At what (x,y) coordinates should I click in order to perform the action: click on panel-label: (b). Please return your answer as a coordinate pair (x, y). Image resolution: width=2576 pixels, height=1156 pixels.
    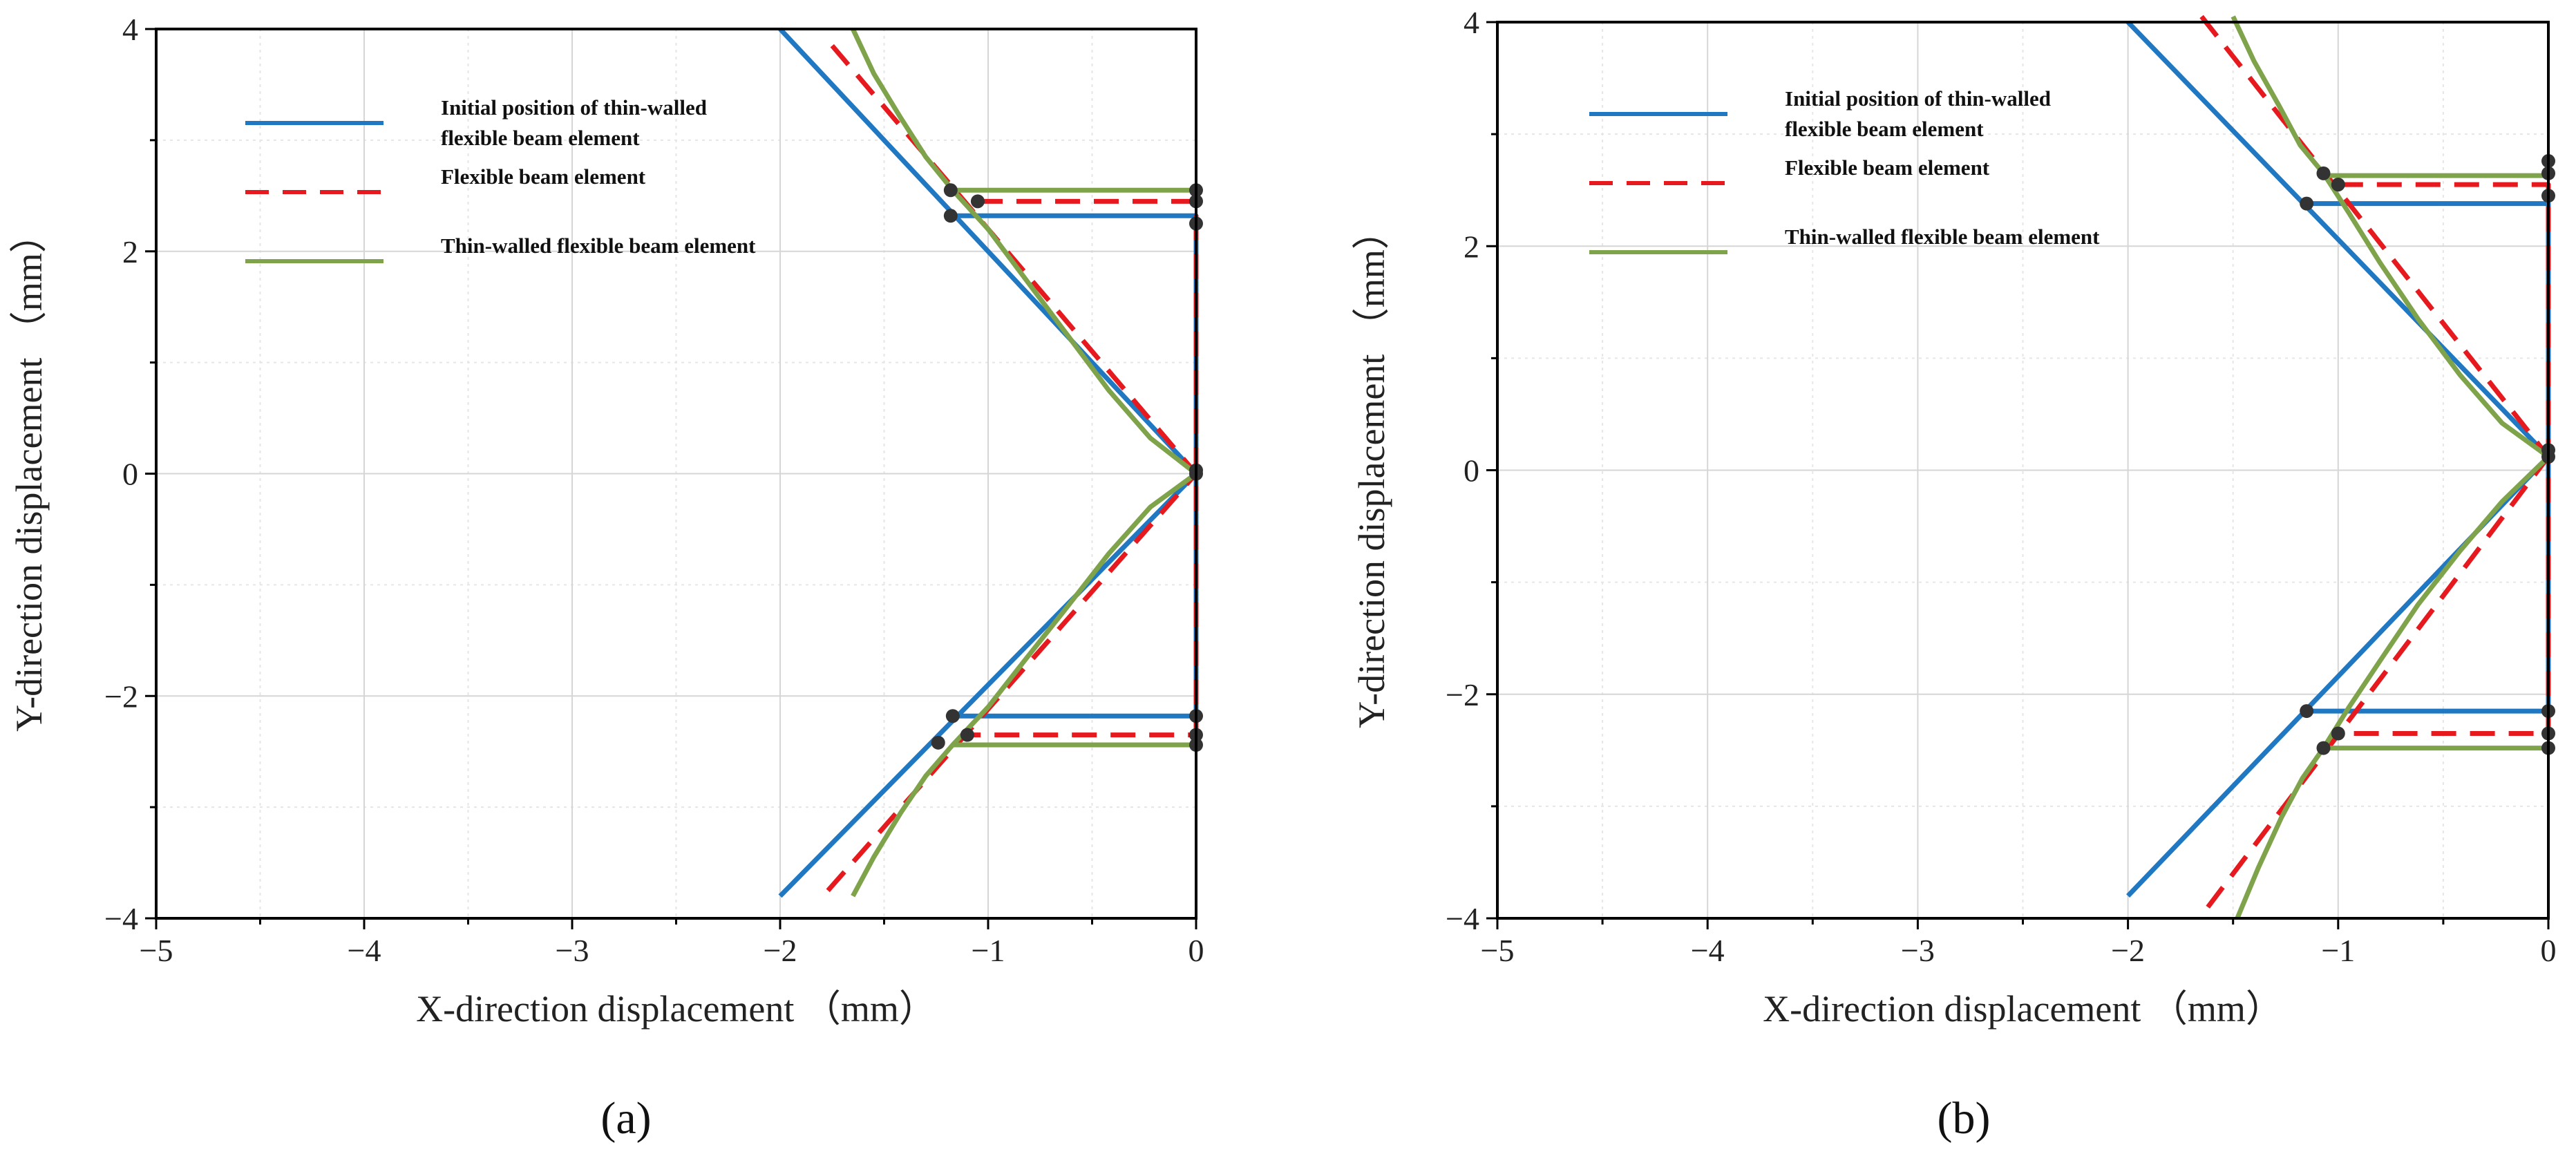
    Looking at the image, I should click on (1964, 1118).